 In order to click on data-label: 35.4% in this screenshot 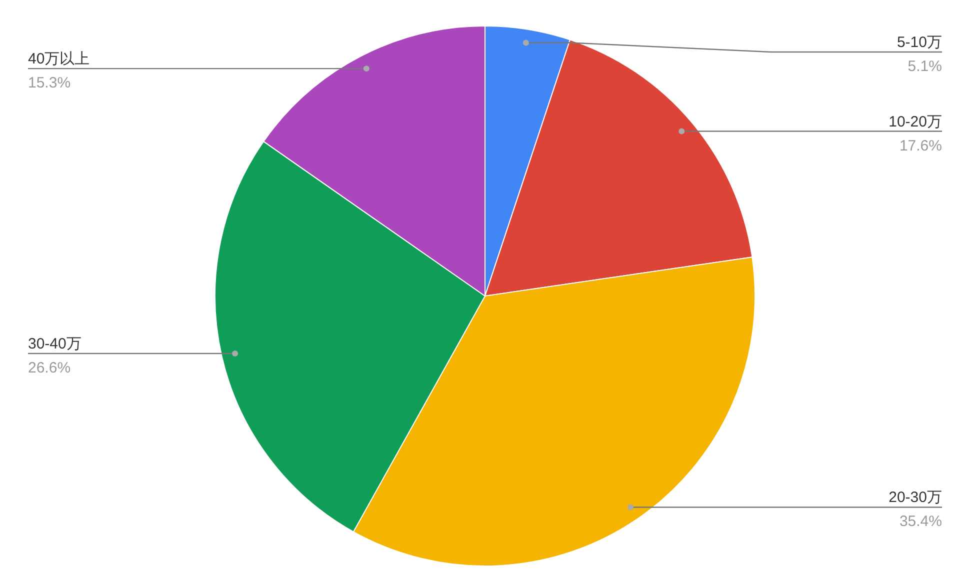, I will do `click(920, 521)`.